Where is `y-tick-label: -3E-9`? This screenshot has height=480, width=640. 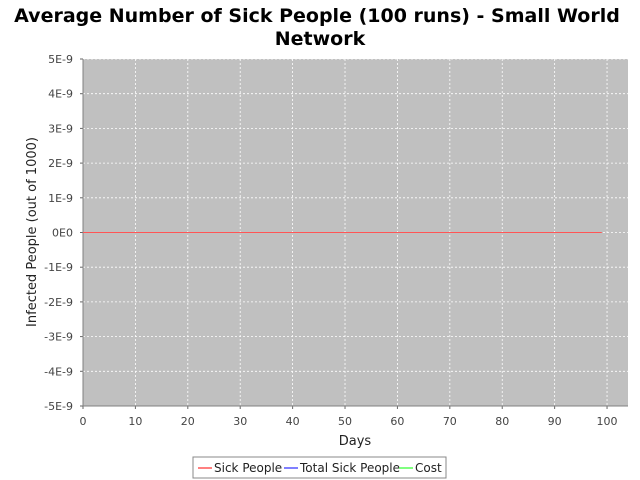
y-tick-label: -3E-9 is located at coordinates (58, 337).